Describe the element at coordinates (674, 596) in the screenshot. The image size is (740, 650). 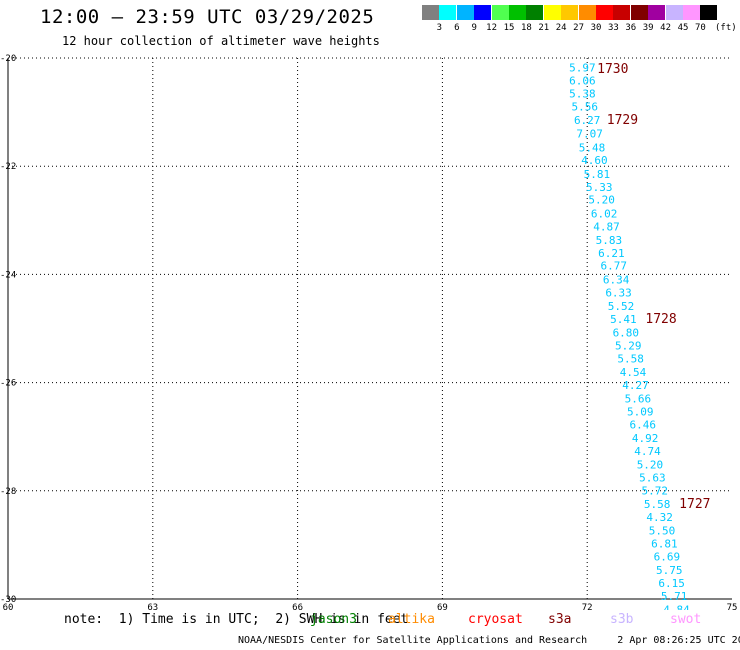
I see `wave-height-point: 5.71` at that location.